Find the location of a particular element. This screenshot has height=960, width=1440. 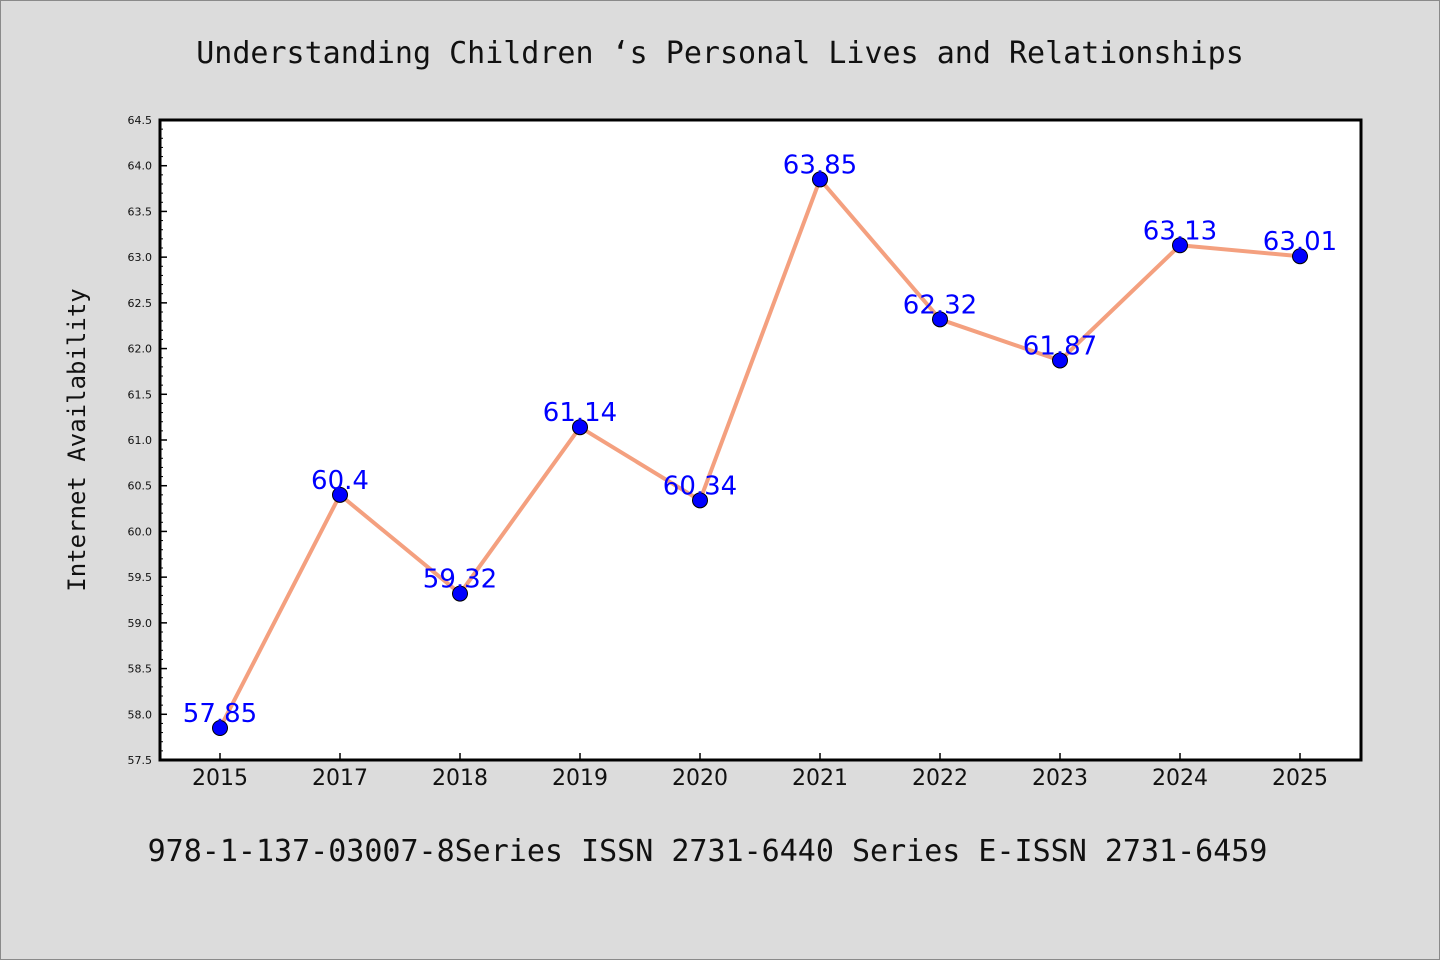

y-tick-label: 61.5 is located at coordinates (140, 394).